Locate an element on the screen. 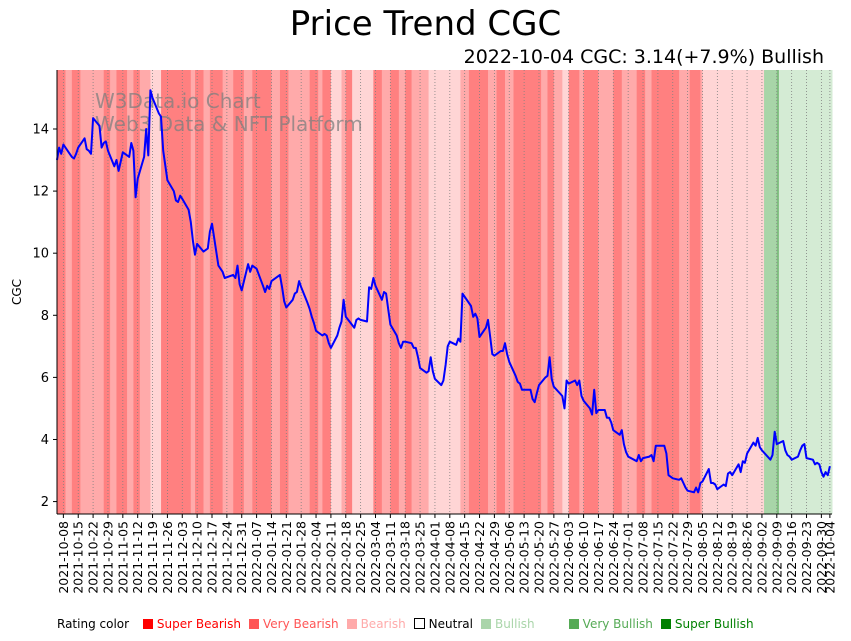  x-tick-label: 2022-02-18 is located at coordinates (345, 557).